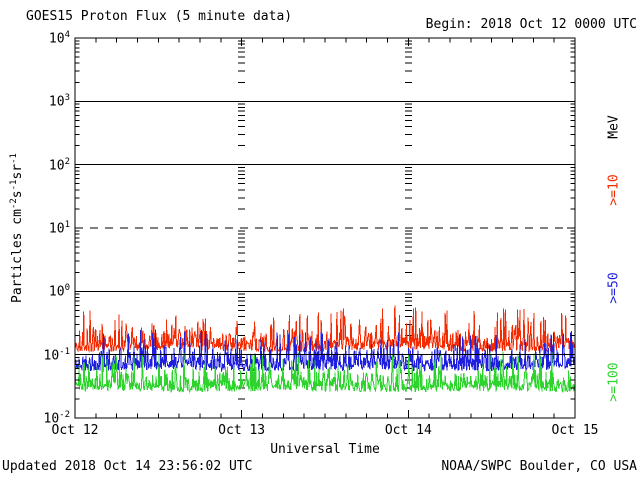 Image resolution: width=640 pixels, height=480 pixels. I want to click on y-tick-label: 10³, so click(59, 101).